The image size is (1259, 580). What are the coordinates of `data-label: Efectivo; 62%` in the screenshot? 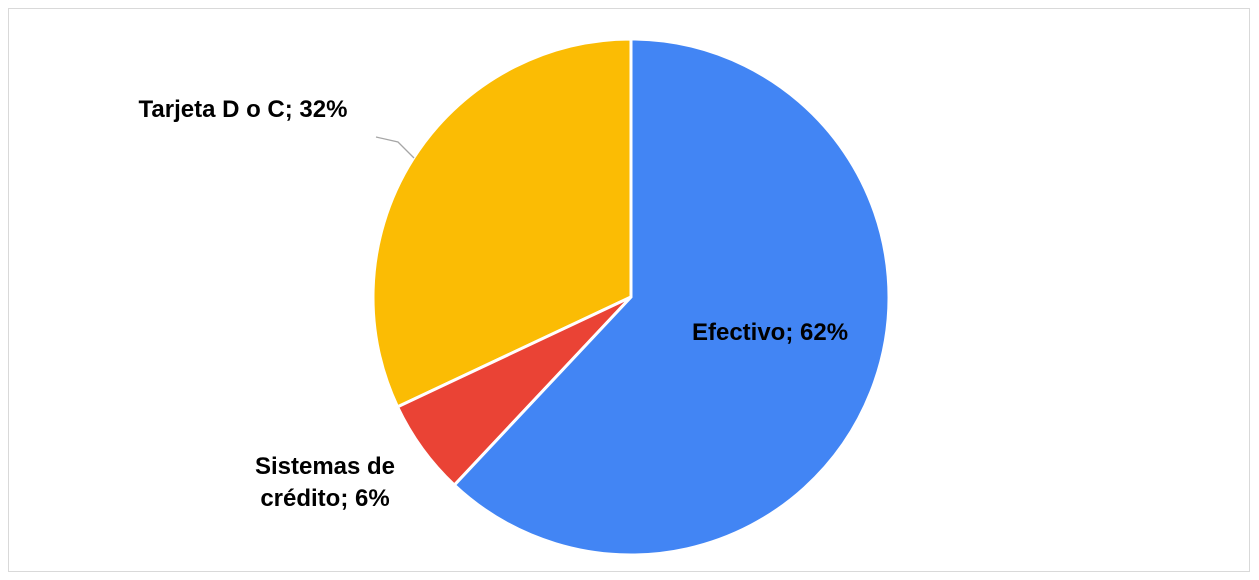 It's located at (770, 332).